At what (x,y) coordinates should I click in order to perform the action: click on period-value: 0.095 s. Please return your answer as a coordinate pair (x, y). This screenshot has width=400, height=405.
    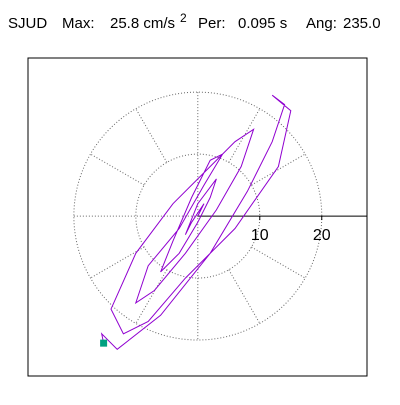
    Looking at the image, I should click on (262, 23).